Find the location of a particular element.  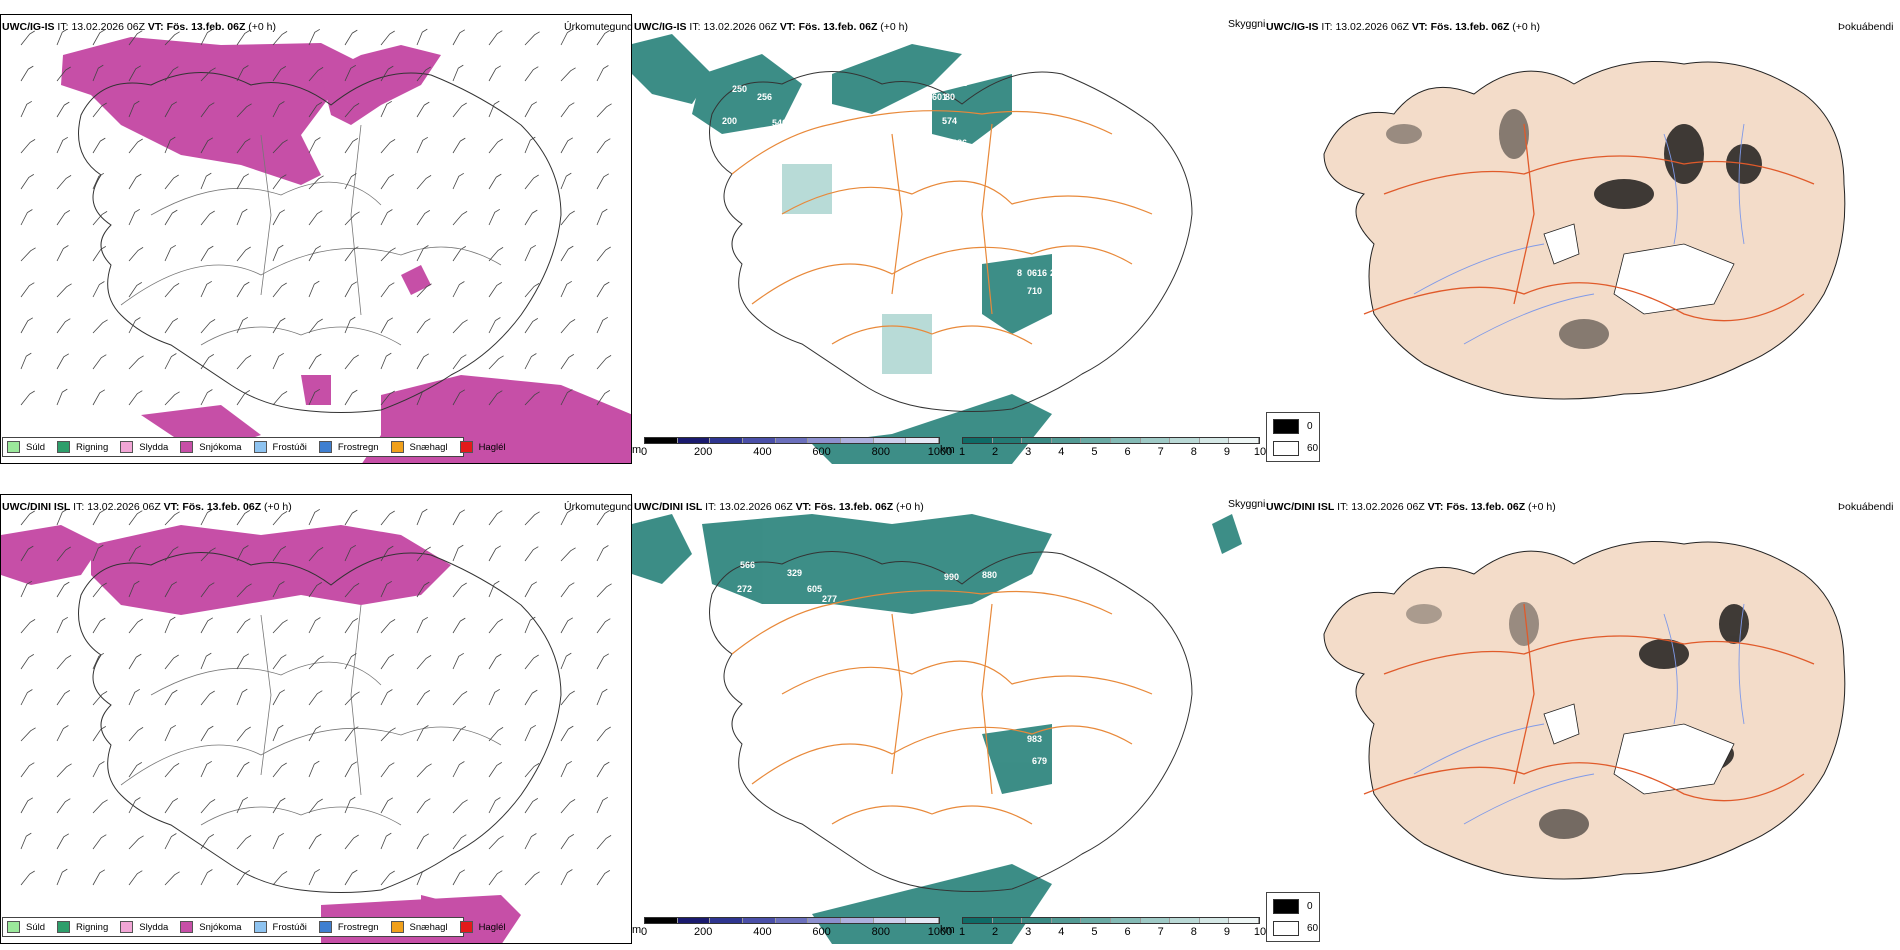

colorbar-tick-label: 600 is located at coordinates (821, 932).